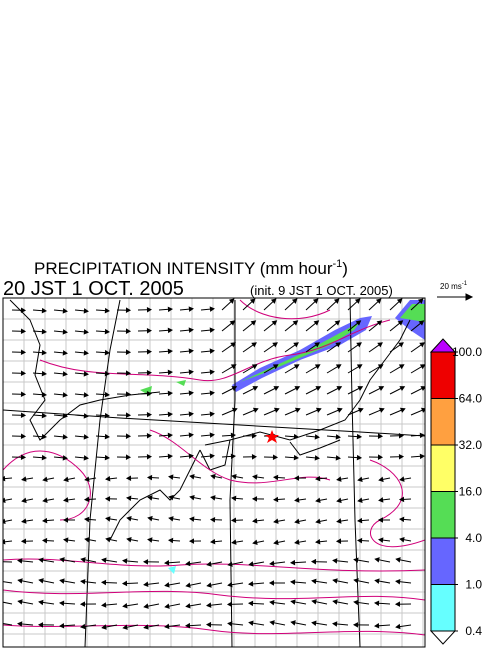 This screenshot has width=500, height=650. What do you see at coordinates (443, 375) in the screenshot?
I see `colorbar-bin` at bounding box center [443, 375].